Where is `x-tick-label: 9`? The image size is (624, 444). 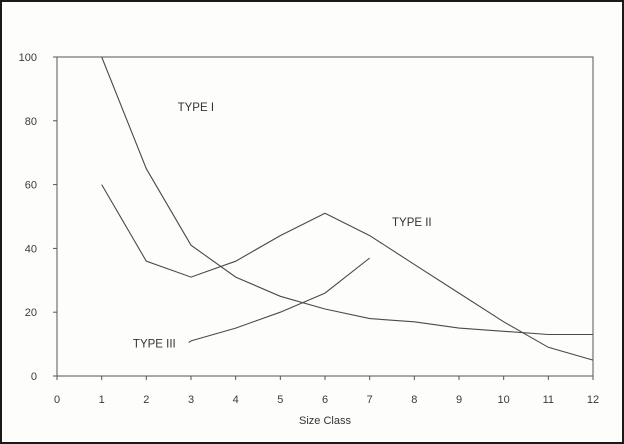
x-tick-label: 9 is located at coordinates (459, 400).